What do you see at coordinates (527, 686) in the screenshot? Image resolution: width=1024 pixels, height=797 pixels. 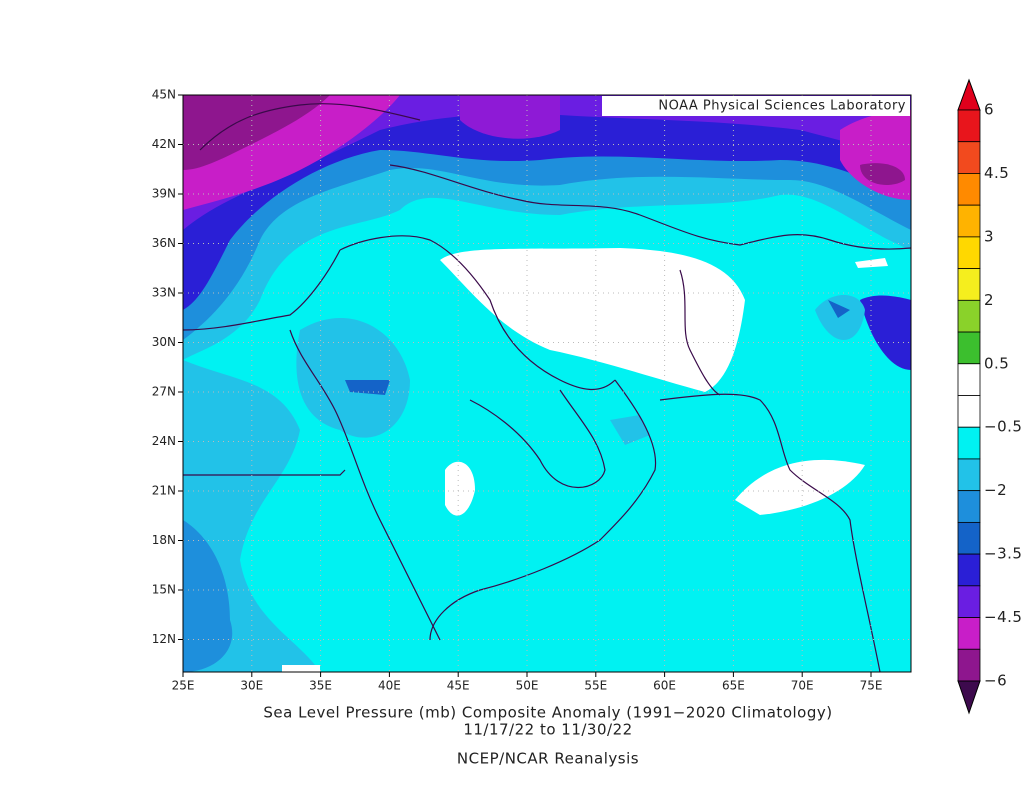 I see `x-tick-label: 50E` at bounding box center [527, 686].